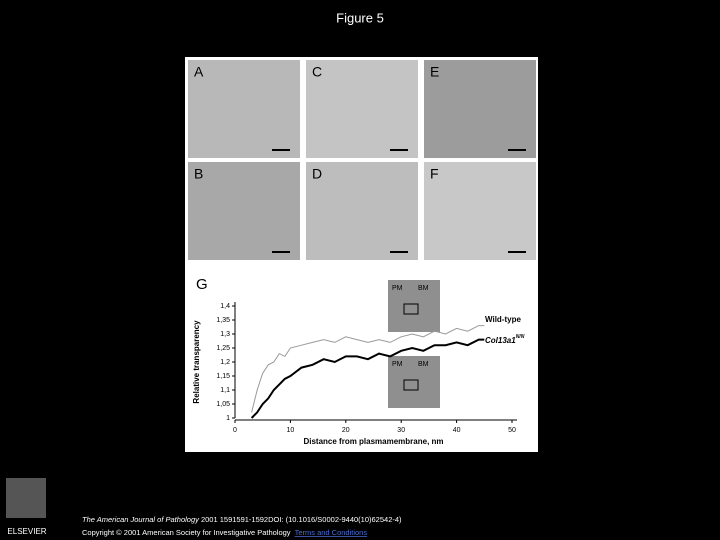 This screenshot has height=540, width=720. What do you see at coordinates (331, 532) in the screenshot?
I see `terms-link: Terms and Conditions` at bounding box center [331, 532].